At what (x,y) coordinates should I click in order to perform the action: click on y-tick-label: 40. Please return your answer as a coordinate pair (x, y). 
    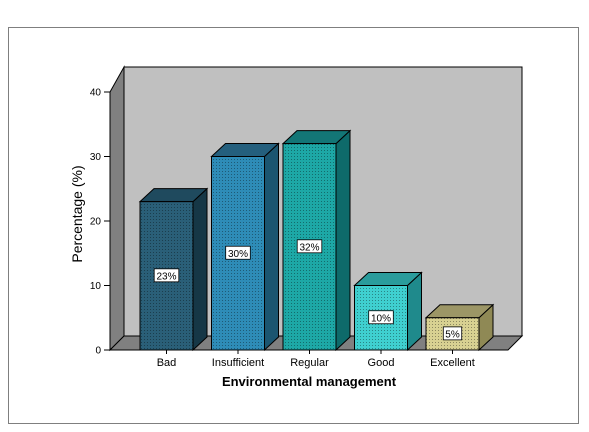
    Looking at the image, I should click on (96, 93).